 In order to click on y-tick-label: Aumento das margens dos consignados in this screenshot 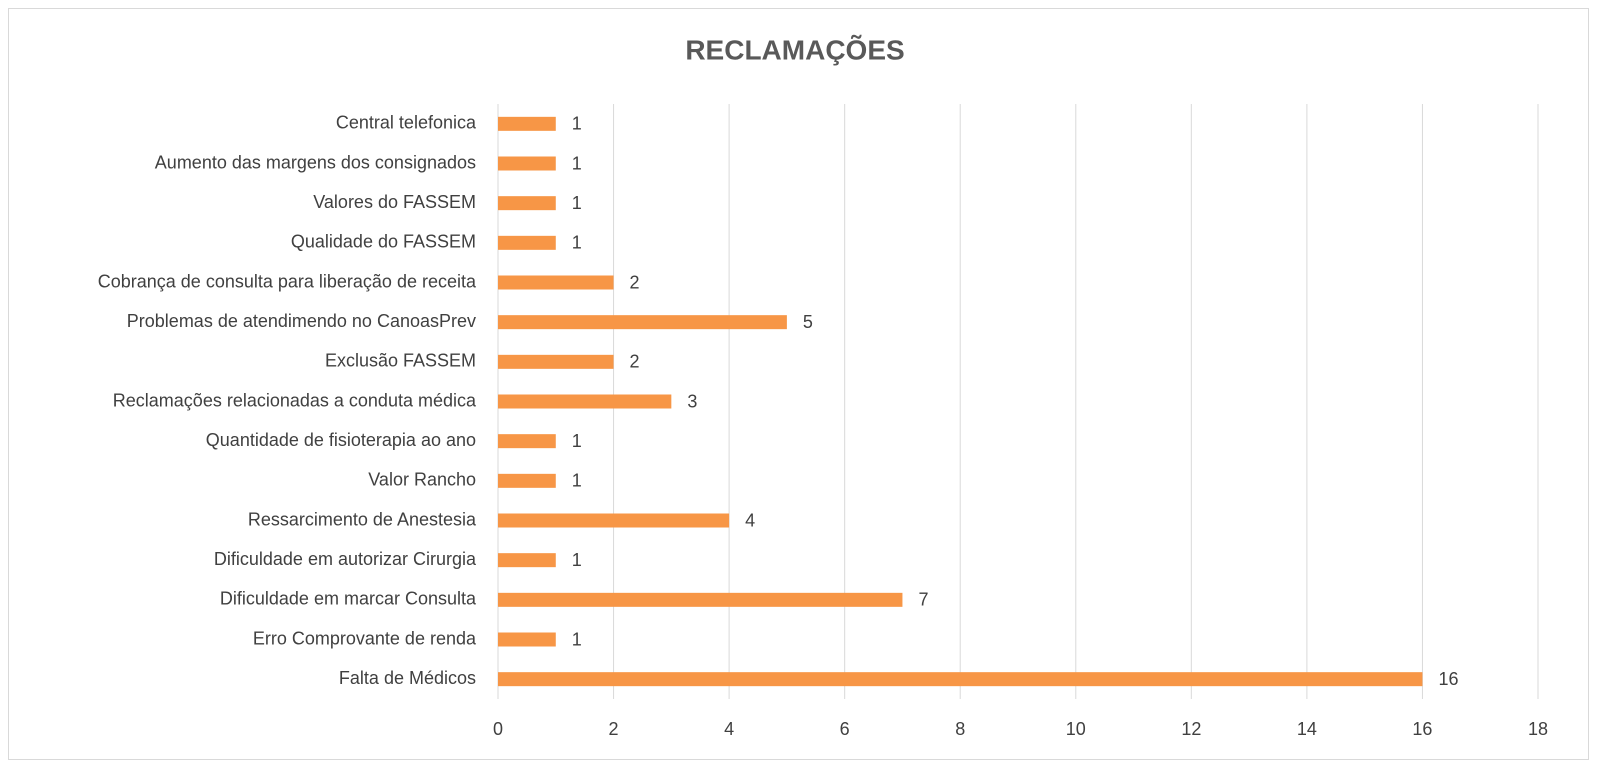, I will do `click(315, 162)`.